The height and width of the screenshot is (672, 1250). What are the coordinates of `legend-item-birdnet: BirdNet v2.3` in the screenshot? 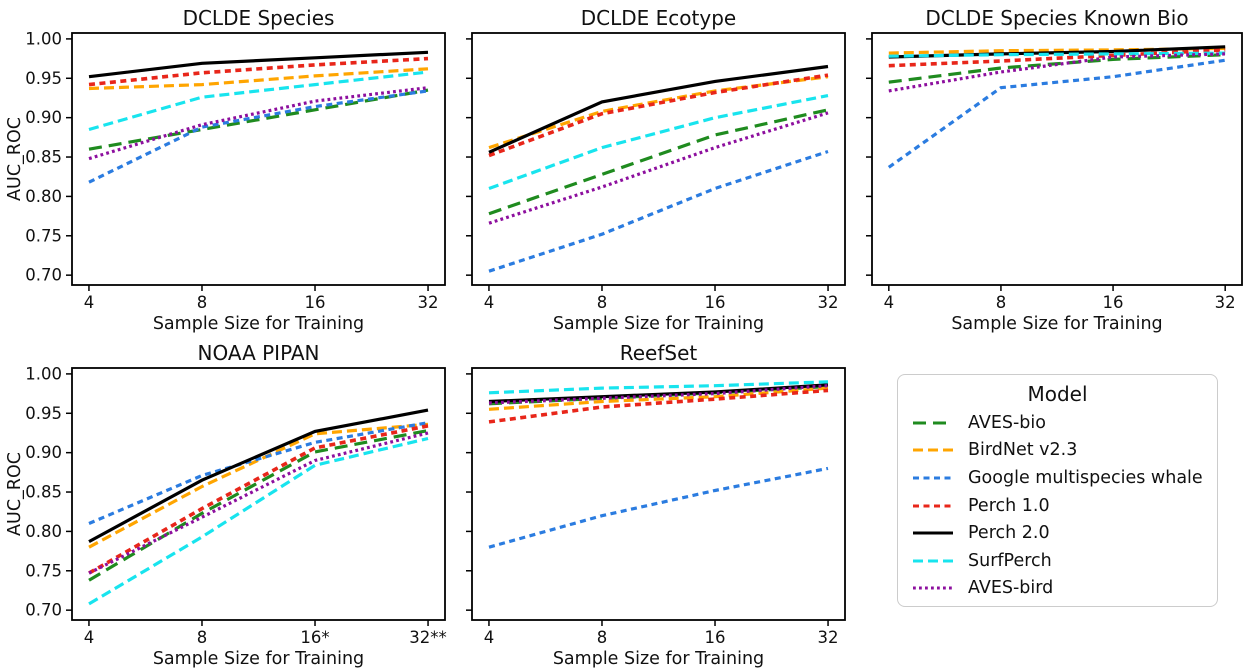 It's located at (1057, 451).